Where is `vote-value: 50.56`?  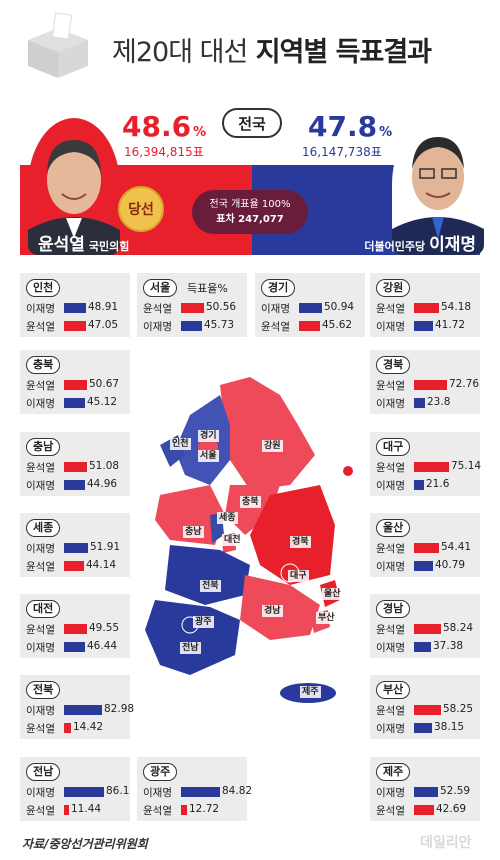
vote-value: 50.56 is located at coordinates (221, 307).